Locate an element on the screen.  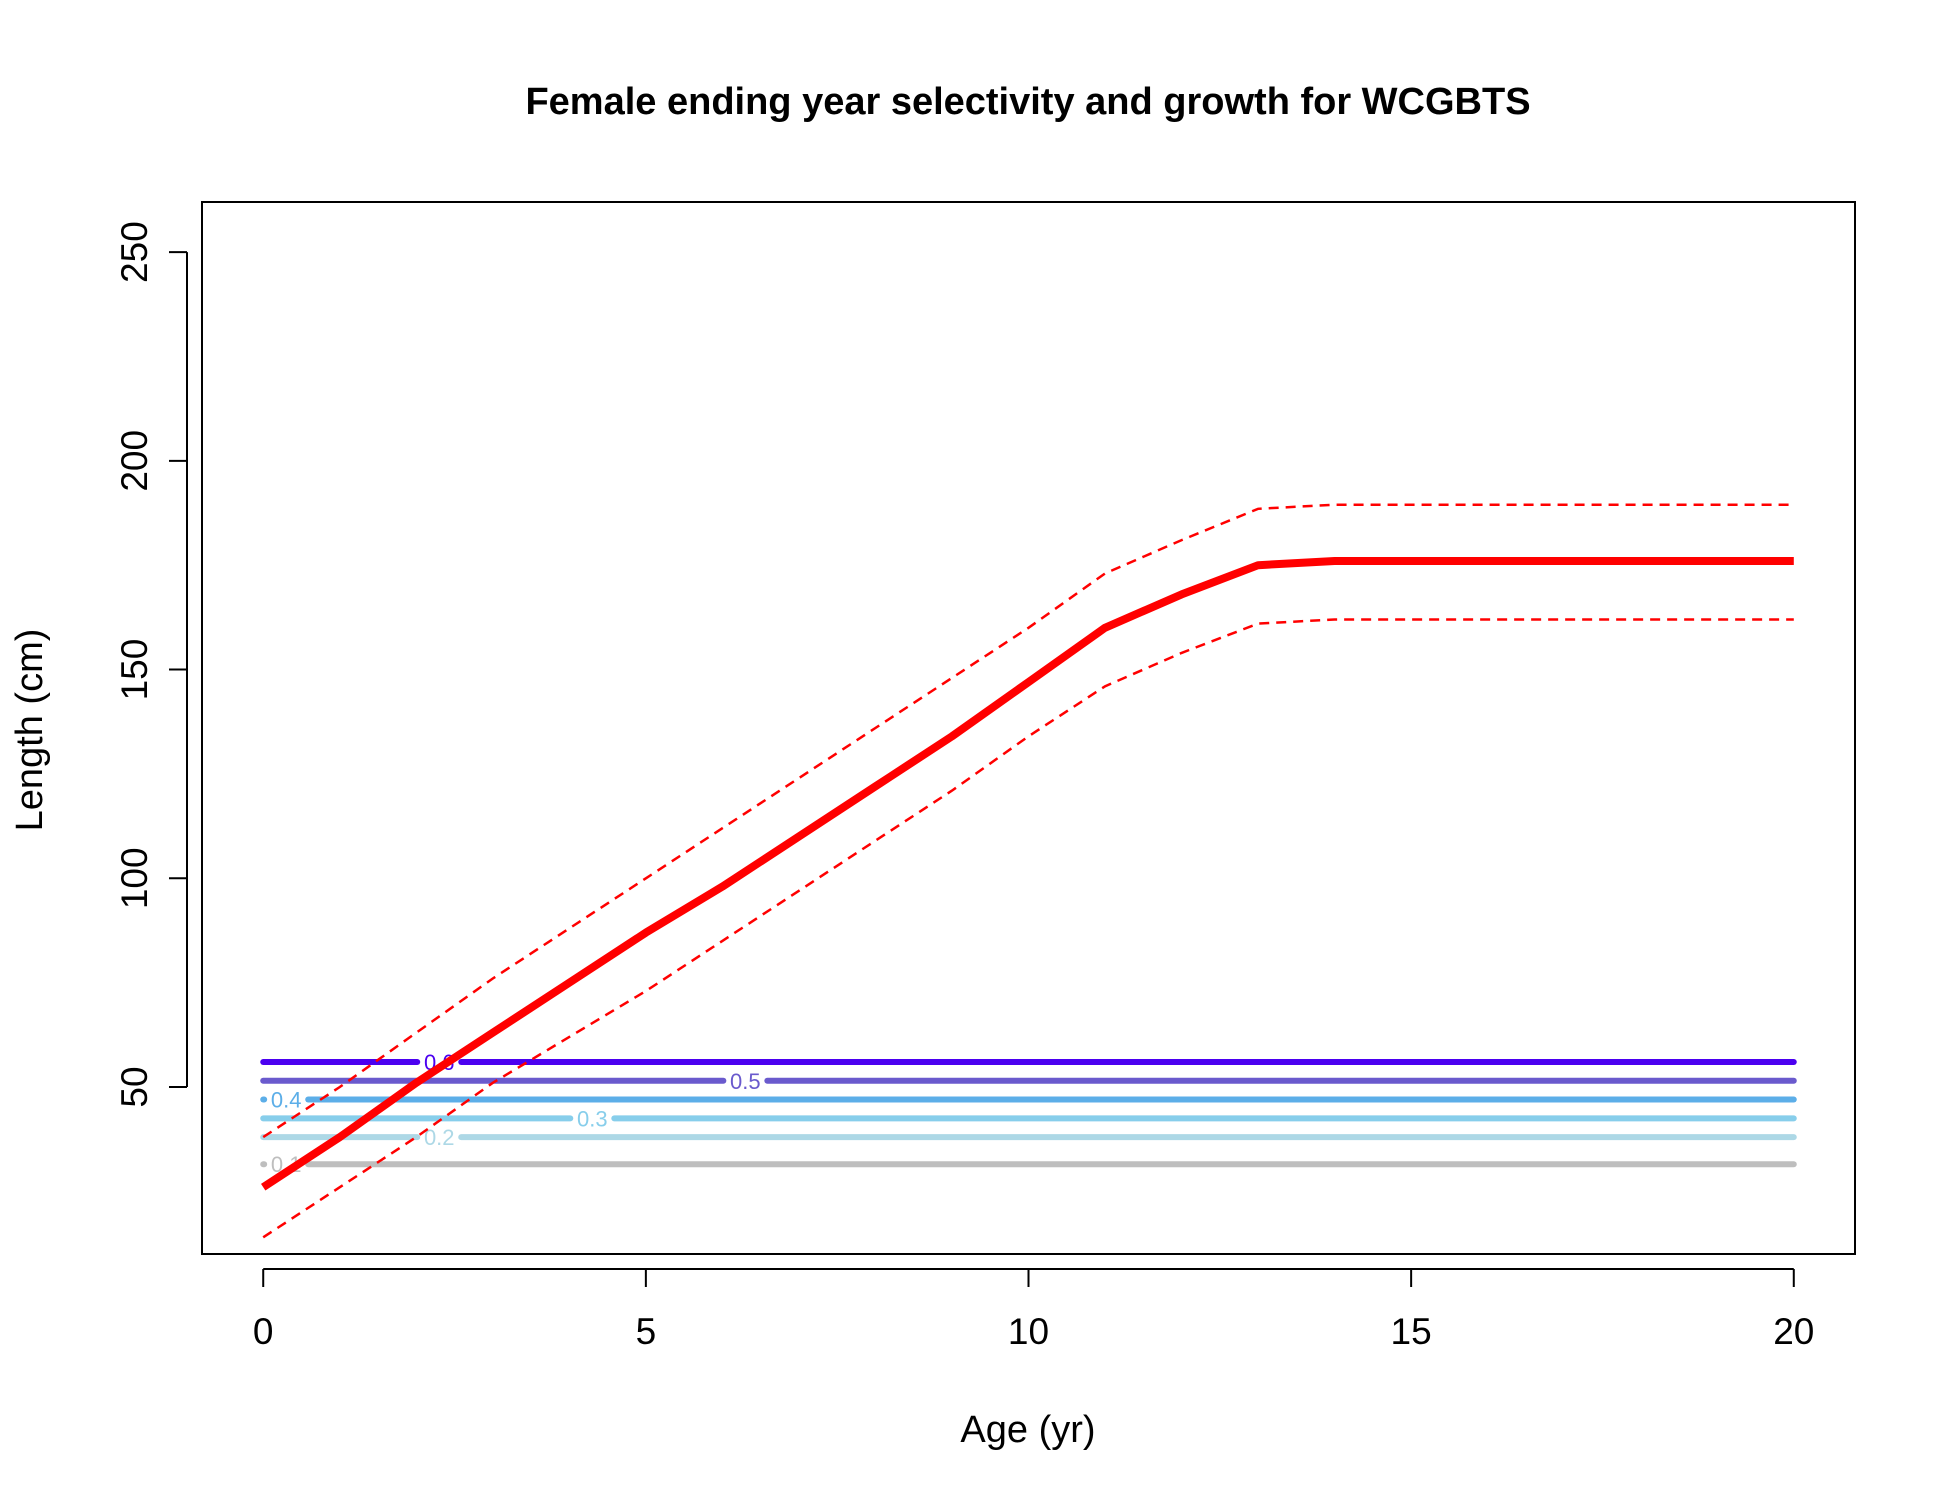
x-tick-label: 0 is located at coordinates (263, 1331).